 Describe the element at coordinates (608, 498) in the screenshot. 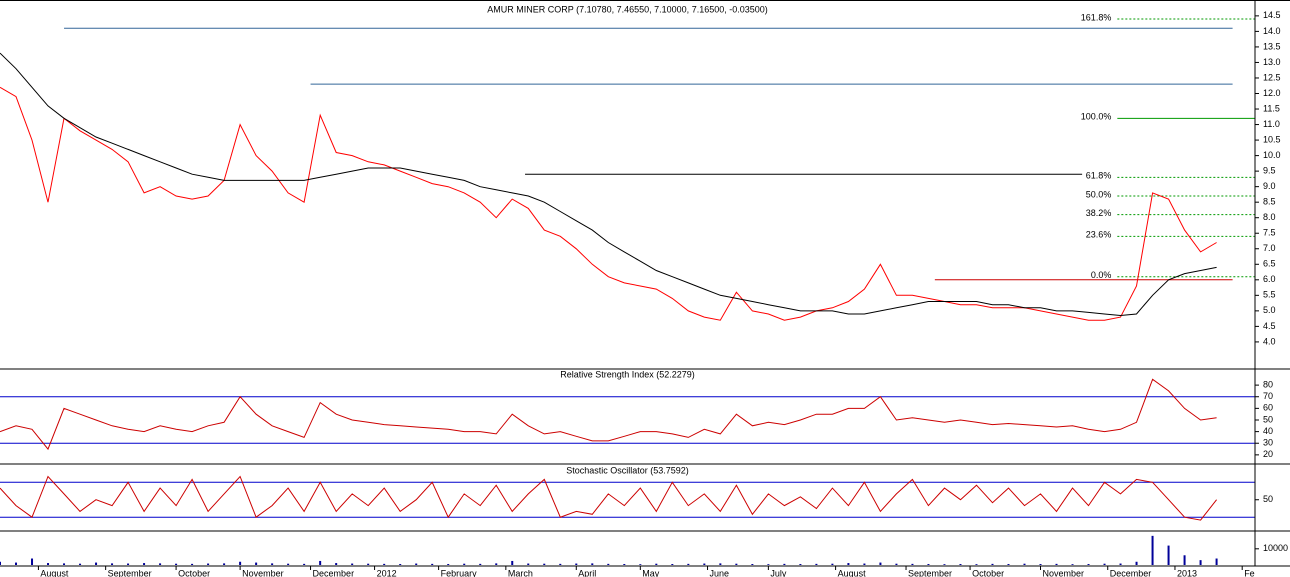

I see `stochastic-line` at that location.